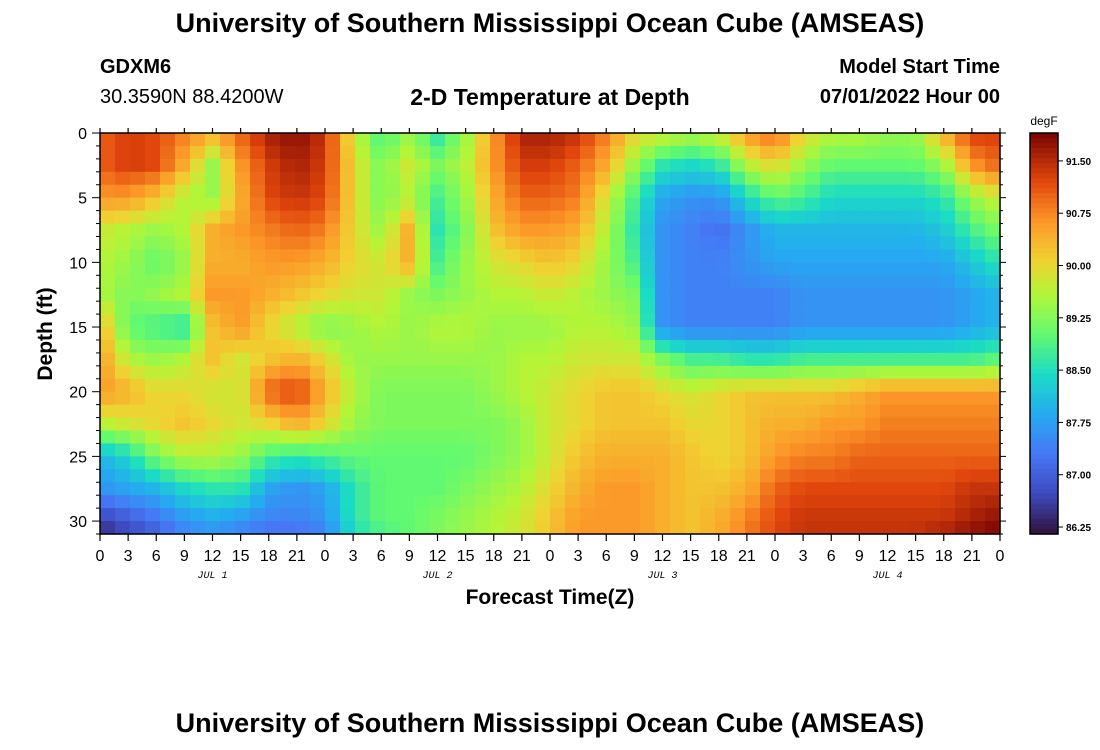 The width and height of the screenshot is (1100, 750). Describe the element at coordinates (241, 556) in the screenshot. I see `x-tick-label: 15` at that location.